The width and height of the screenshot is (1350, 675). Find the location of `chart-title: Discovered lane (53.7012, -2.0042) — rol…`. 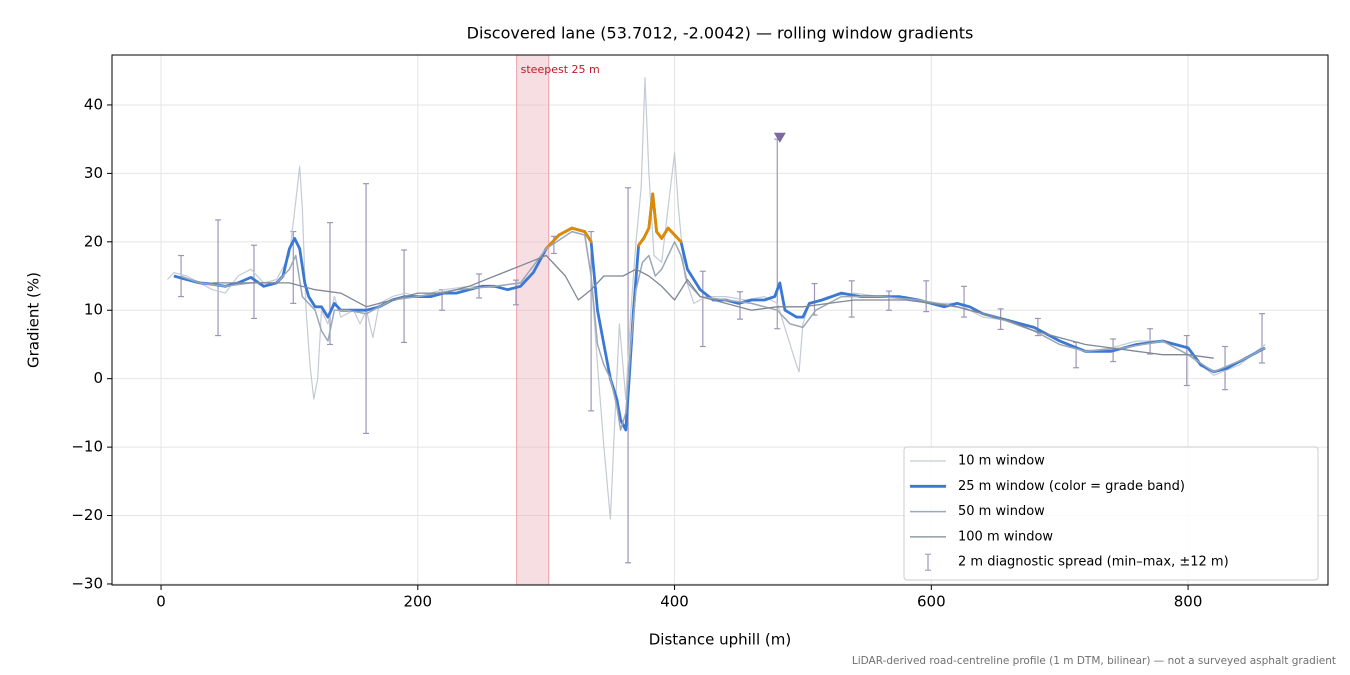

chart-title: Discovered lane (53.7012, -2.0042) — rol… is located at coordinates (720, 33).